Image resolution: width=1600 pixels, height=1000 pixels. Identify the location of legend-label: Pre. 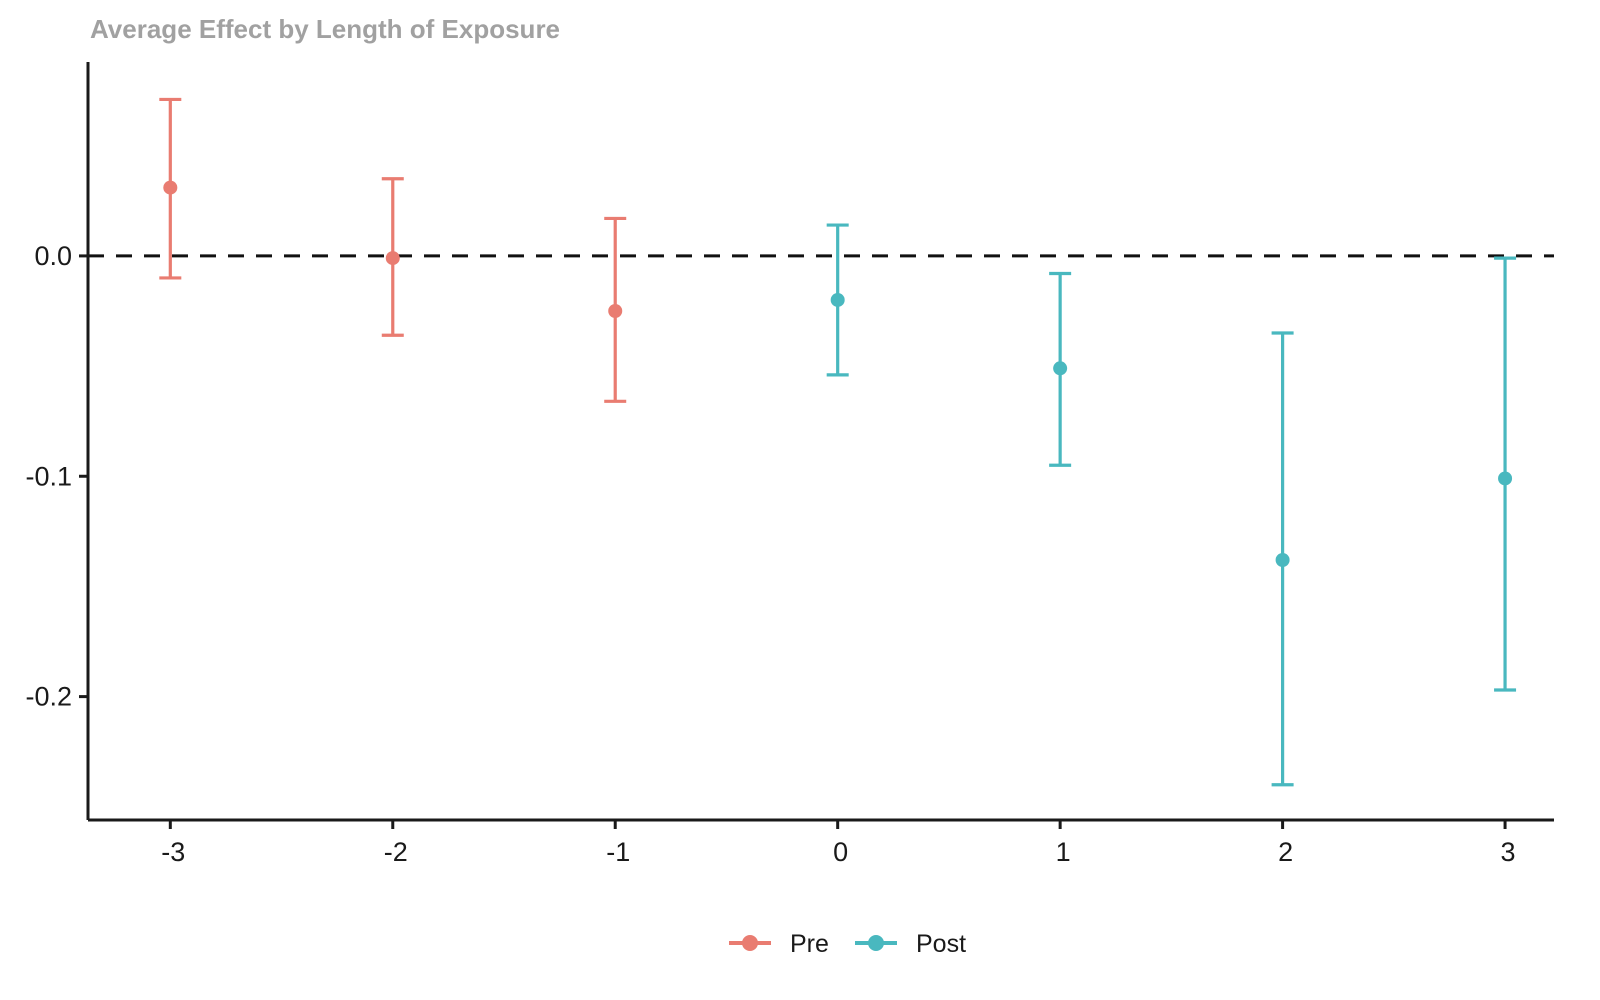
(809, 944).